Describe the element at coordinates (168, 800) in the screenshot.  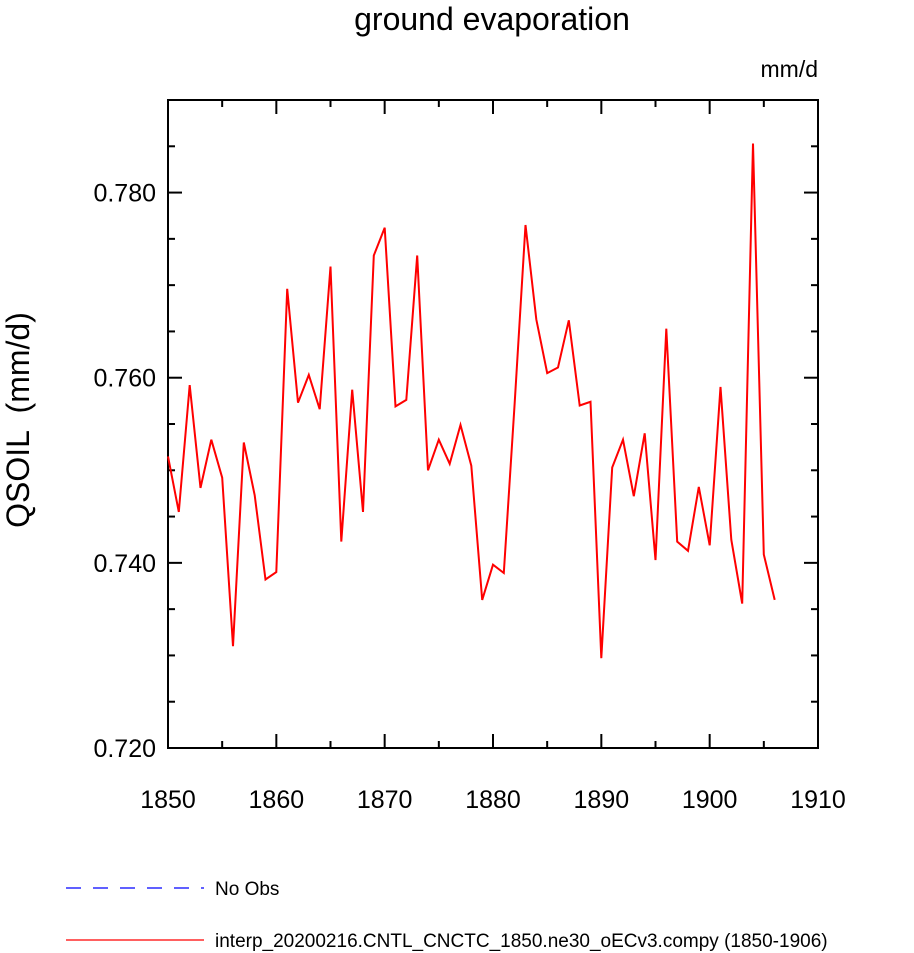
I see `x-tick-label: 1850` at that location.